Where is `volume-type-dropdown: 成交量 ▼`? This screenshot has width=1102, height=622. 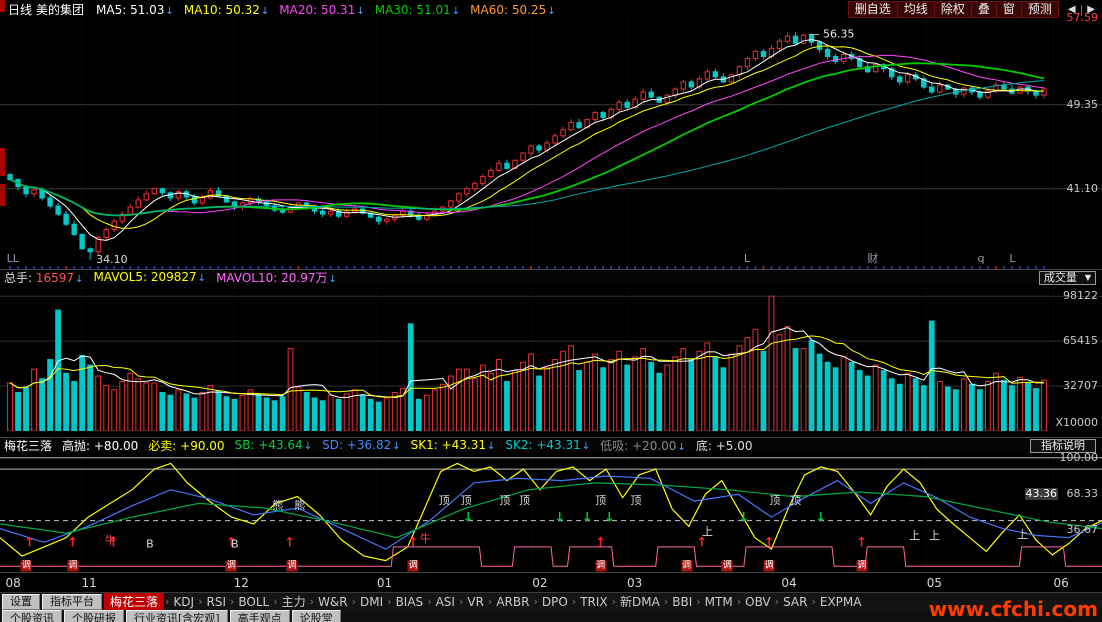 volume-type-dropdown: 成交量 ▼ is located at coordinates (1067, 278).